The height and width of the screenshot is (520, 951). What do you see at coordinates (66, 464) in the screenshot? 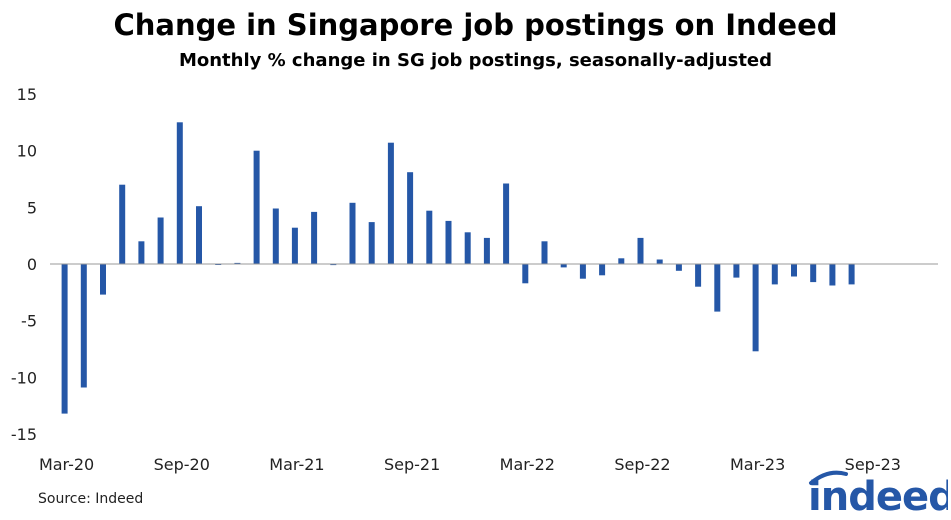
I see `x-tick-label: Mar-20` at bounding box center [66, 464].